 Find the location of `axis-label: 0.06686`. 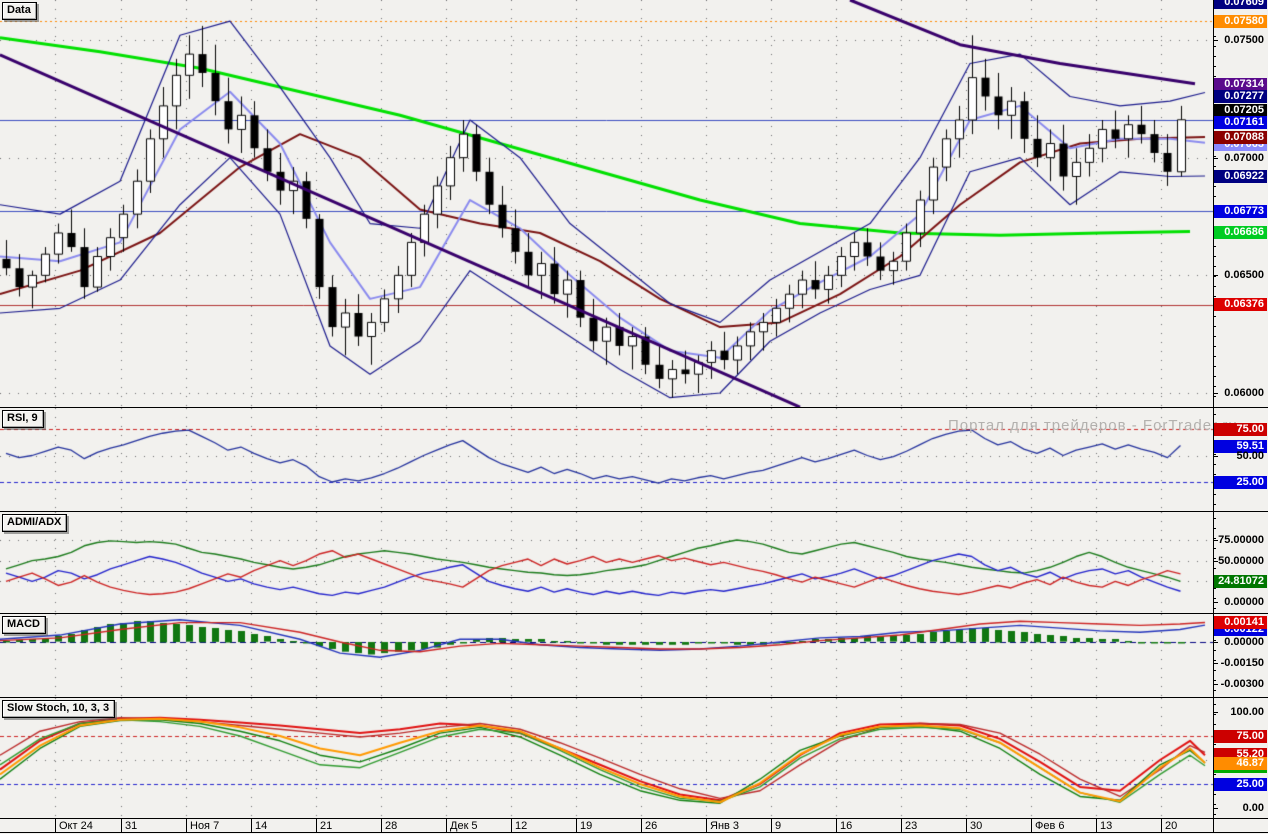

axis-label: 0.06686 is located at coordinates (1240, 232).